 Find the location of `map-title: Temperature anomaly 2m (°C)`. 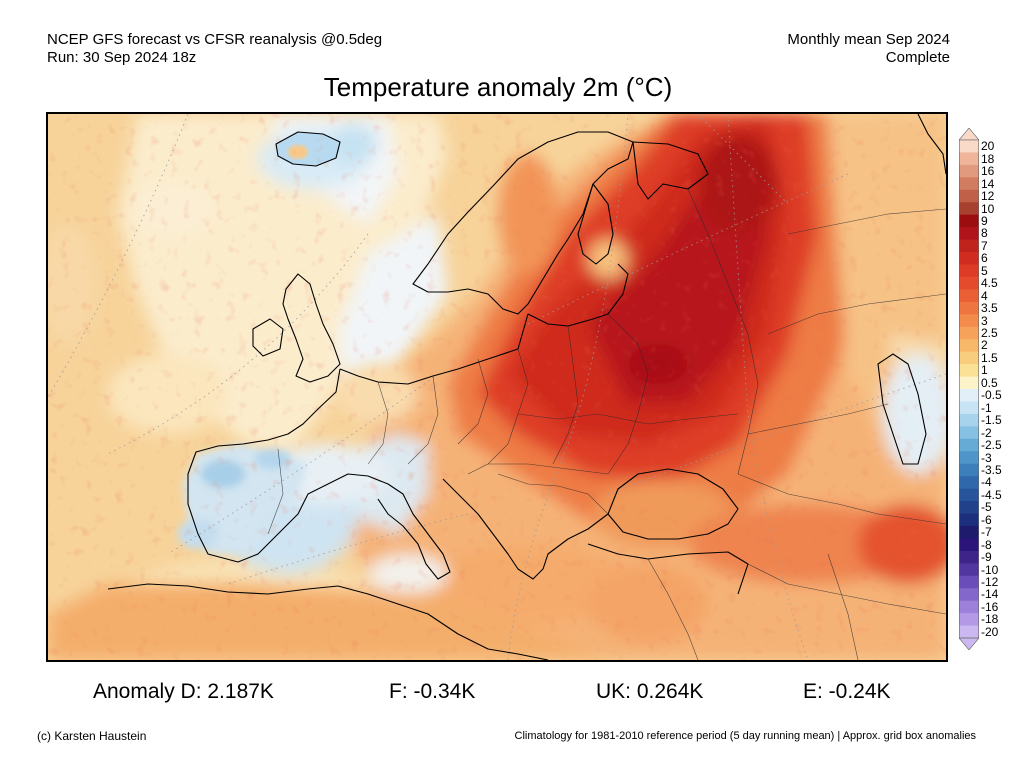

map-title: Temperature anomaly 2m (°C) is located at coordinates (498, 87).